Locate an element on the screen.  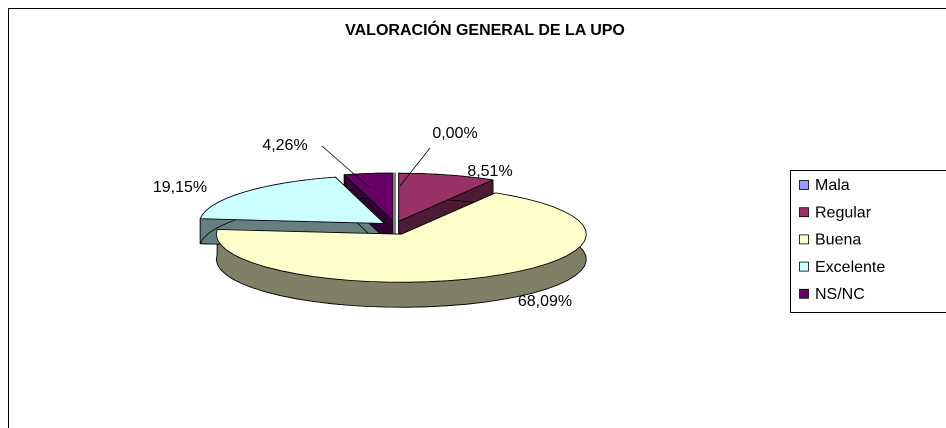
pie-top-layer is located at coordinates (393, 227).